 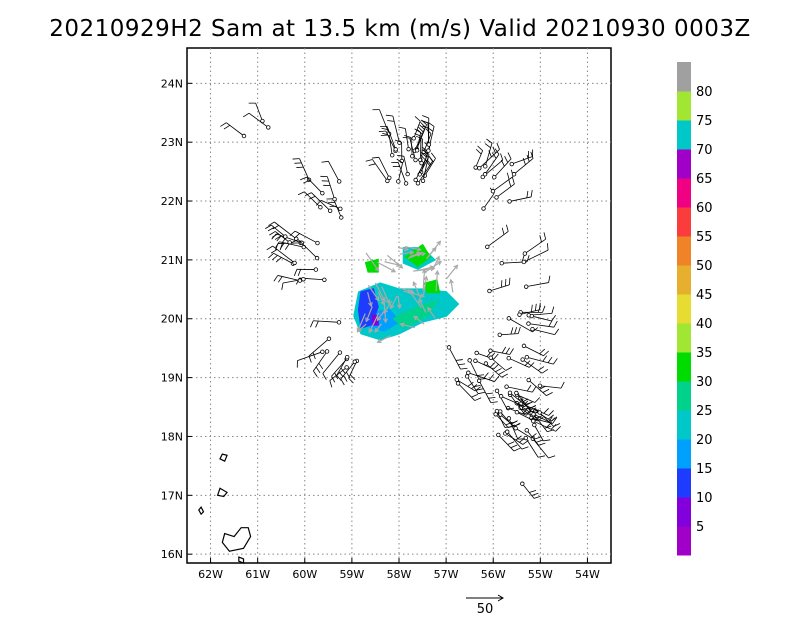 I want to click on wind-speed-patch, so click(x=371, y=265).